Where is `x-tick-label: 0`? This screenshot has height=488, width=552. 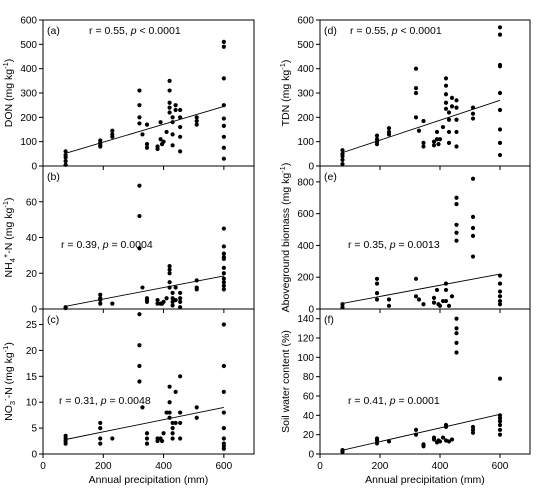 x-tick-label: 0 is located at coordinates (320, 466).